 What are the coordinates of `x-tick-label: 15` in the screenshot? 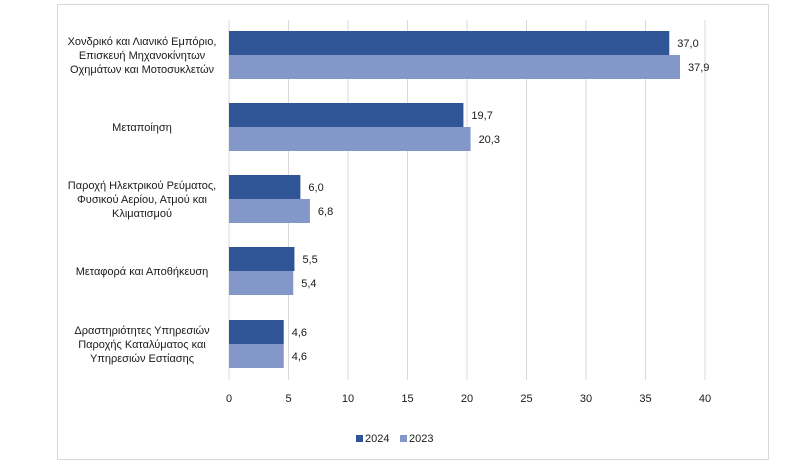 It's located at (407, 399).